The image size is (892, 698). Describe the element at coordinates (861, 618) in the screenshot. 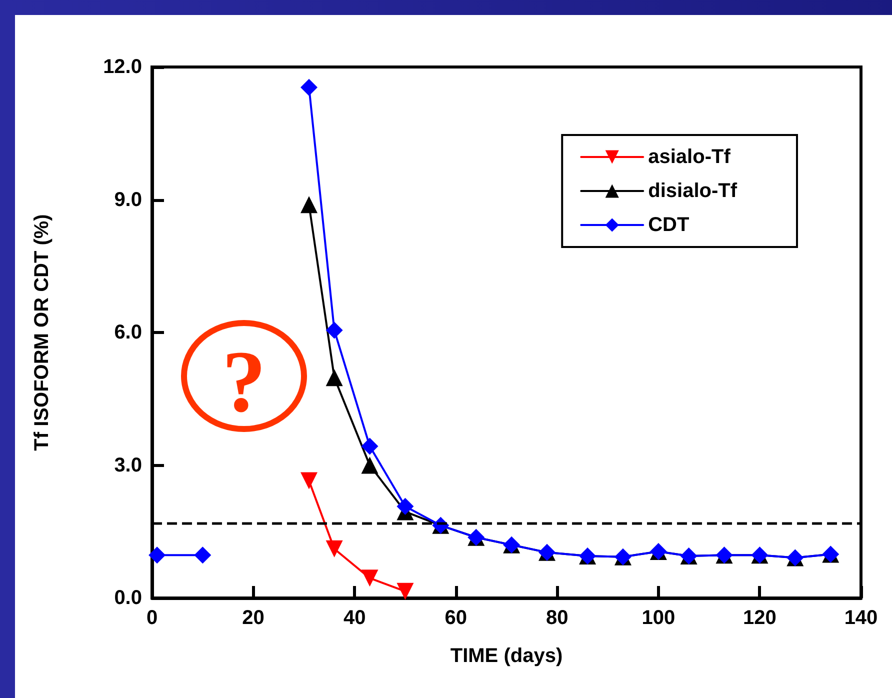

I see `x-tick-label: 140` at that location.